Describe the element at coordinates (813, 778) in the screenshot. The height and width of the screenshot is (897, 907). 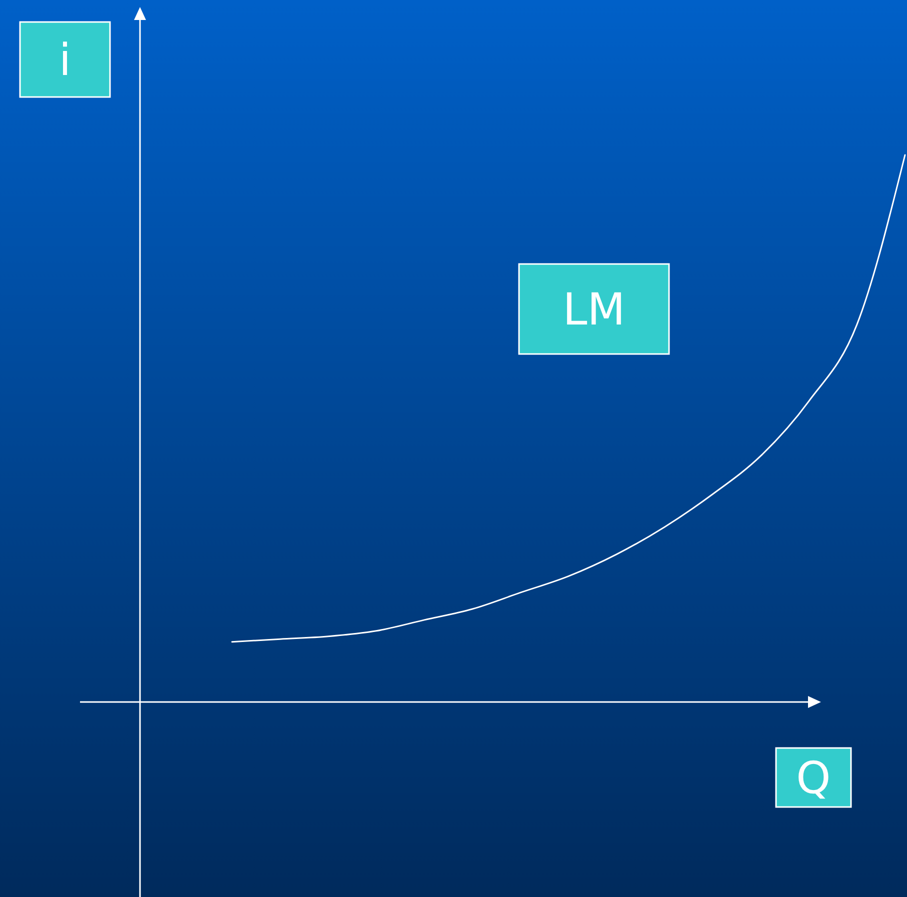
I see `x-axis-title: Q` at that location.